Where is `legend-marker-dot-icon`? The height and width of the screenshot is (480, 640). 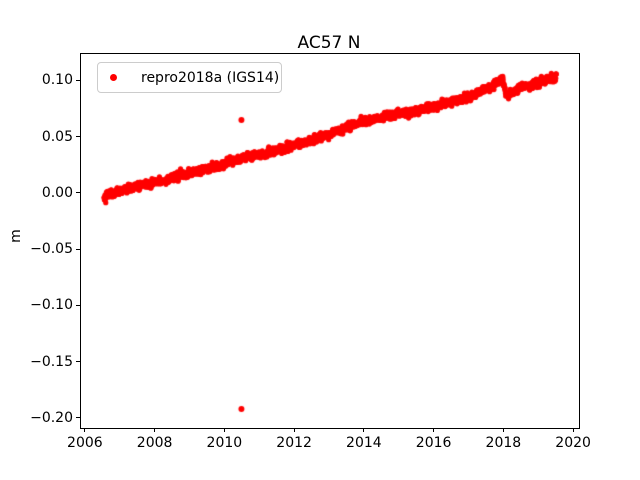
legend-marker-dot-icon is located at coordinates (113, 77).